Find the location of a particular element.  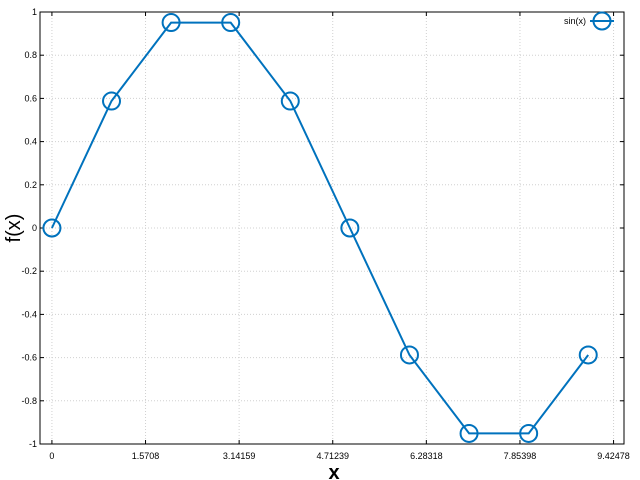

x-tick-label-0: 0 is located at coordinates (51, 456).